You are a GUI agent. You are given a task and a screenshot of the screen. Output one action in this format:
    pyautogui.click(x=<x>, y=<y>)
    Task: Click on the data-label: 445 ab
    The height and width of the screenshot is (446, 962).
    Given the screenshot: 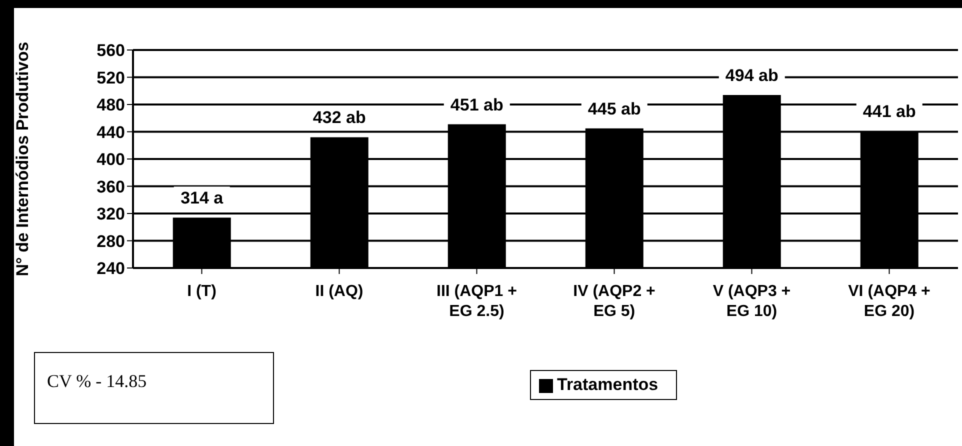 What is the action you would take?
    pyautogui.click(x=614, y=108)
    